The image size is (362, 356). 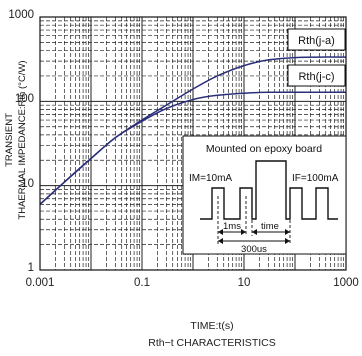 I want to click on y-tick-label: 1, so click(x=30, y=268).